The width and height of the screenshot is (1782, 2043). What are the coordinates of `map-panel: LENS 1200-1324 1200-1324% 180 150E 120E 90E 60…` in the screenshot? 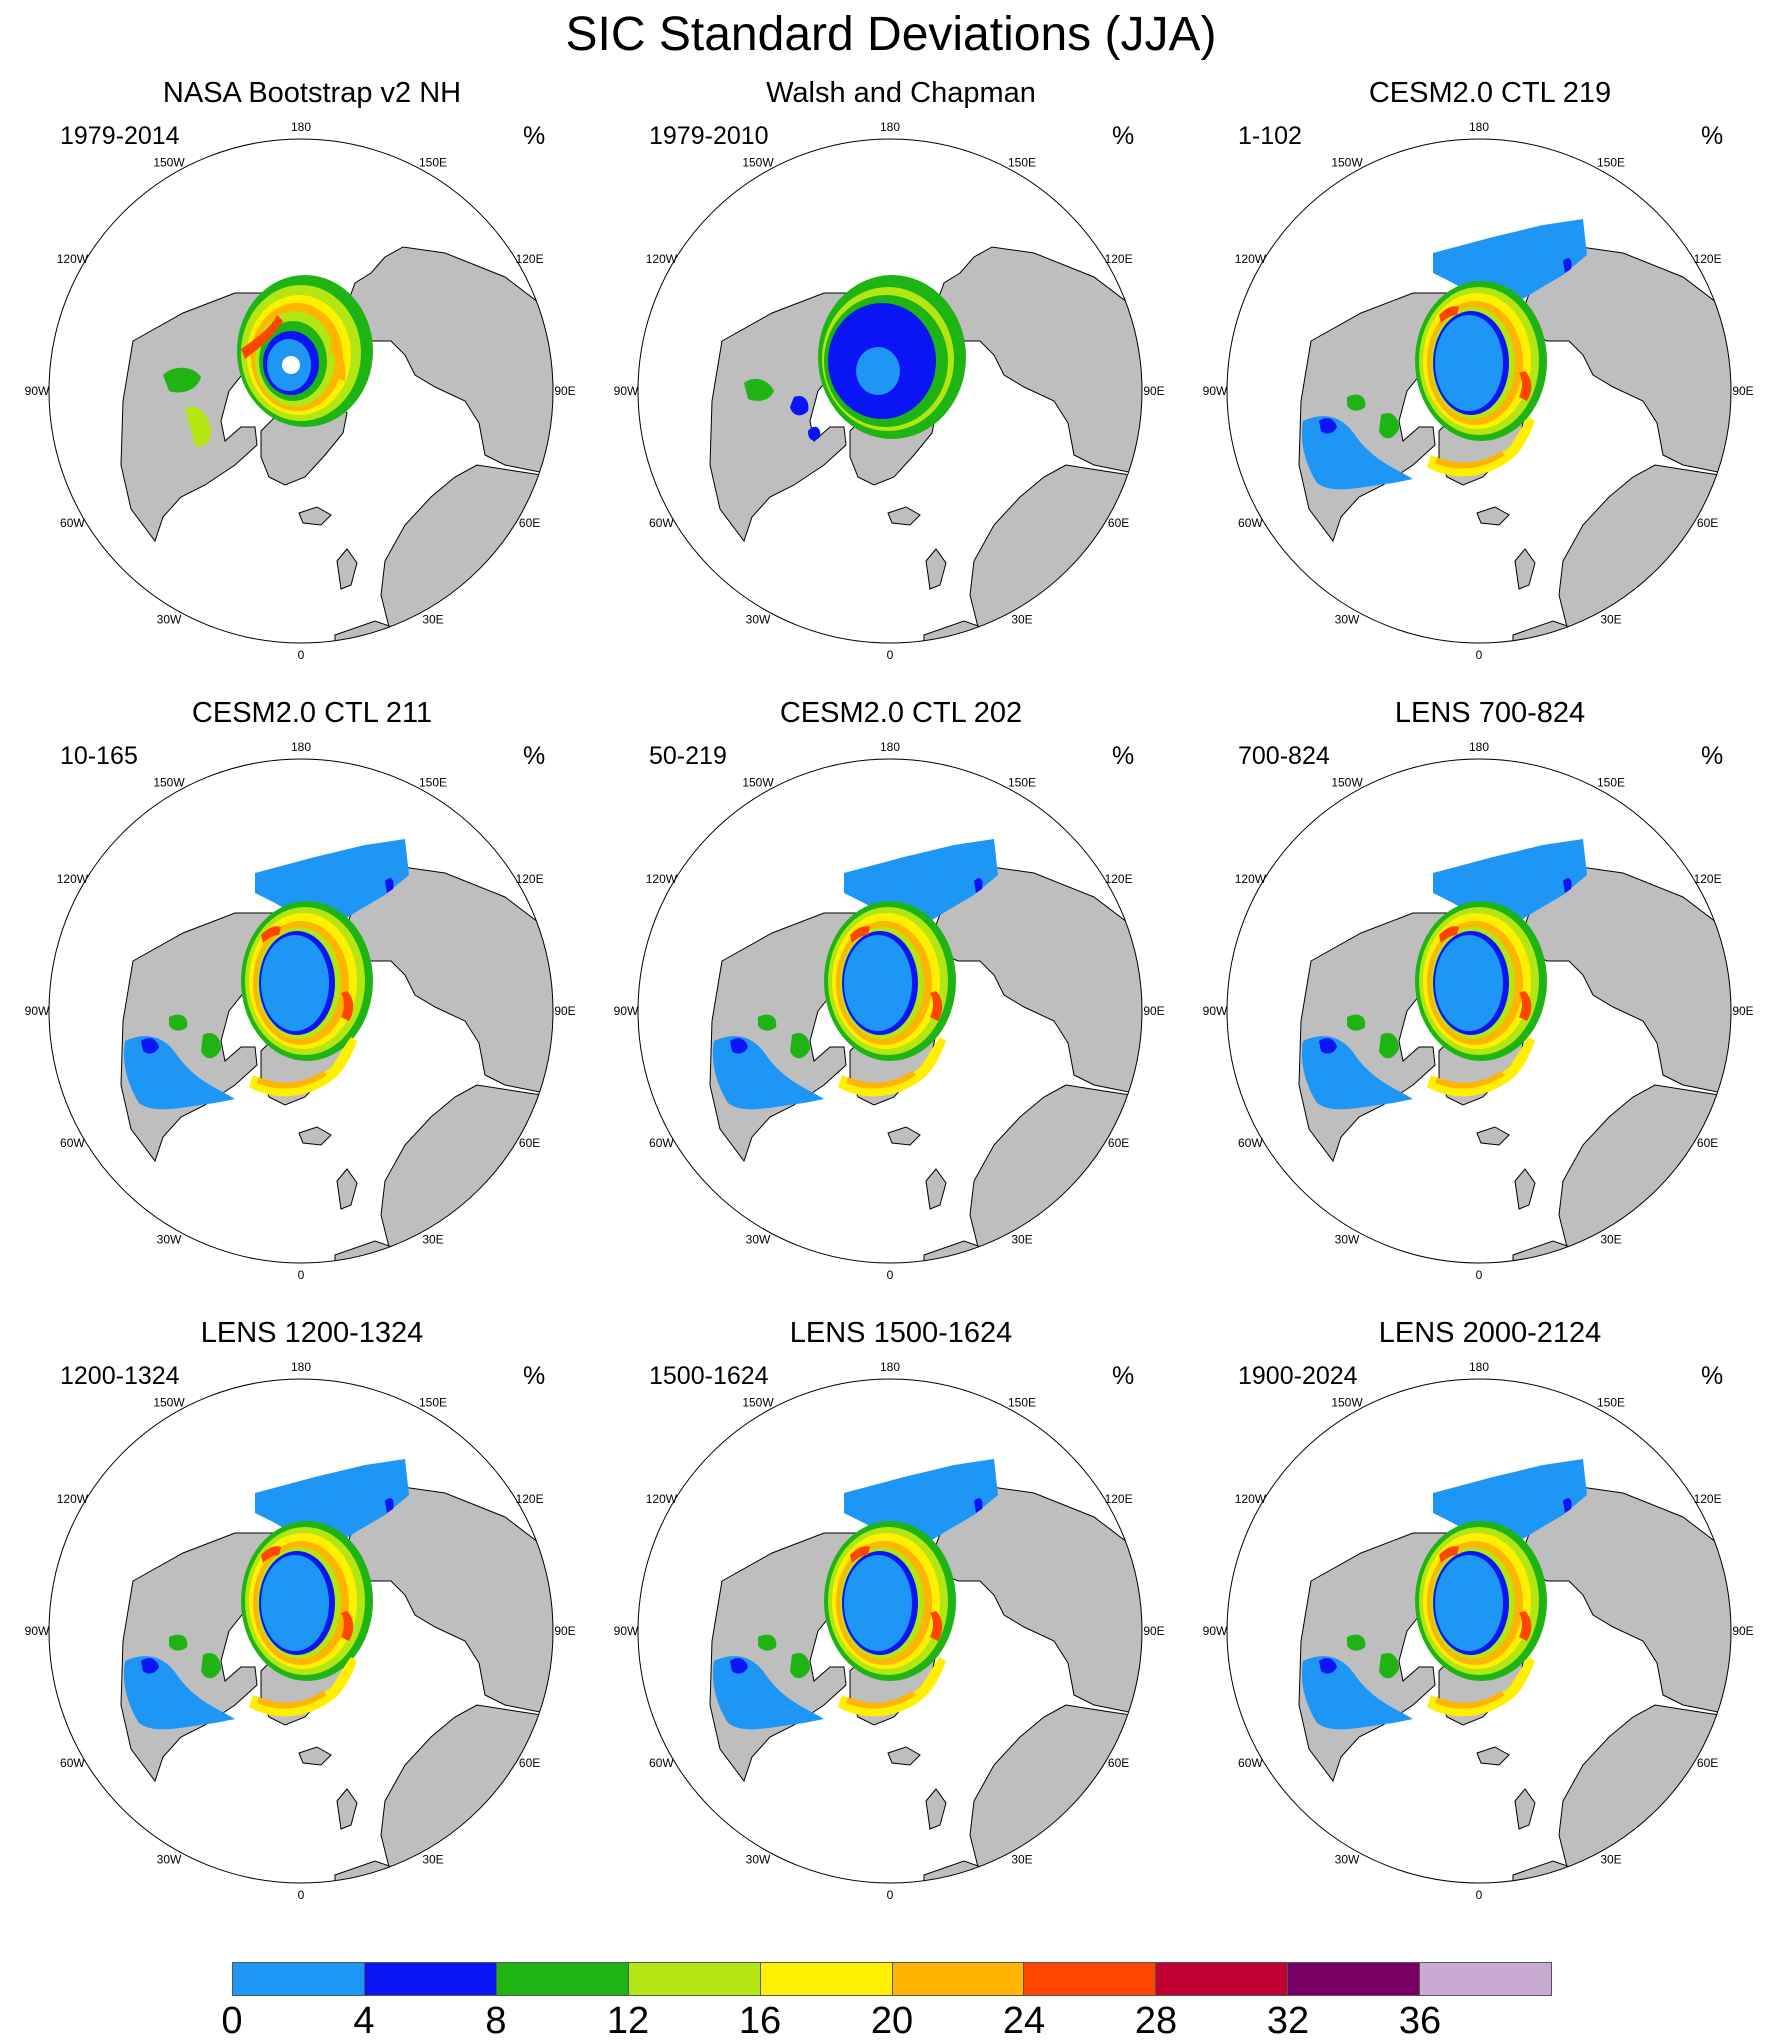 It's located at (312, 1625).